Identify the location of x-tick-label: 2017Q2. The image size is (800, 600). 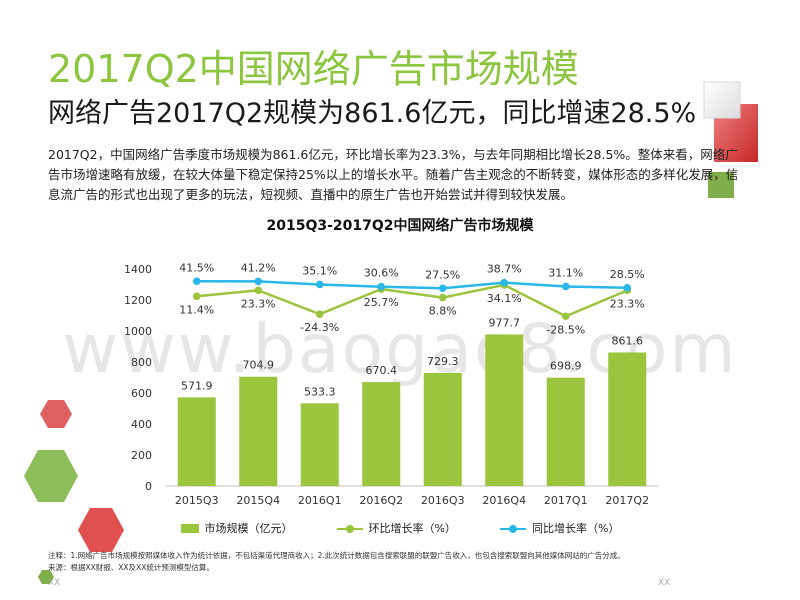
(627, 500).